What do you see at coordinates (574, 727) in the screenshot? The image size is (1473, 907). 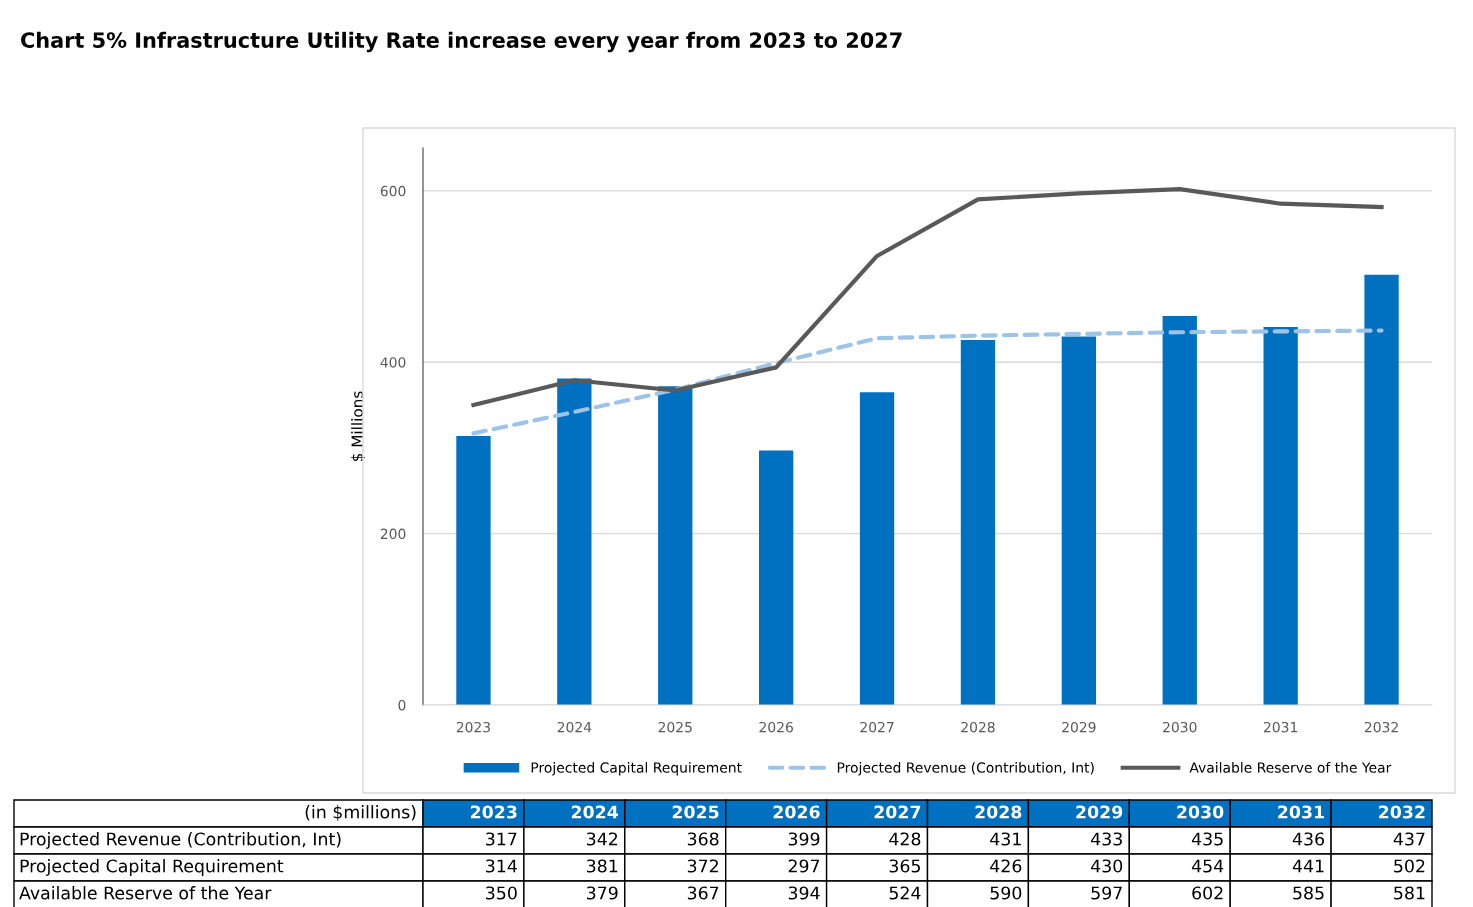 I see `x-tick-label: 2024` at bounding box center [574, 727].